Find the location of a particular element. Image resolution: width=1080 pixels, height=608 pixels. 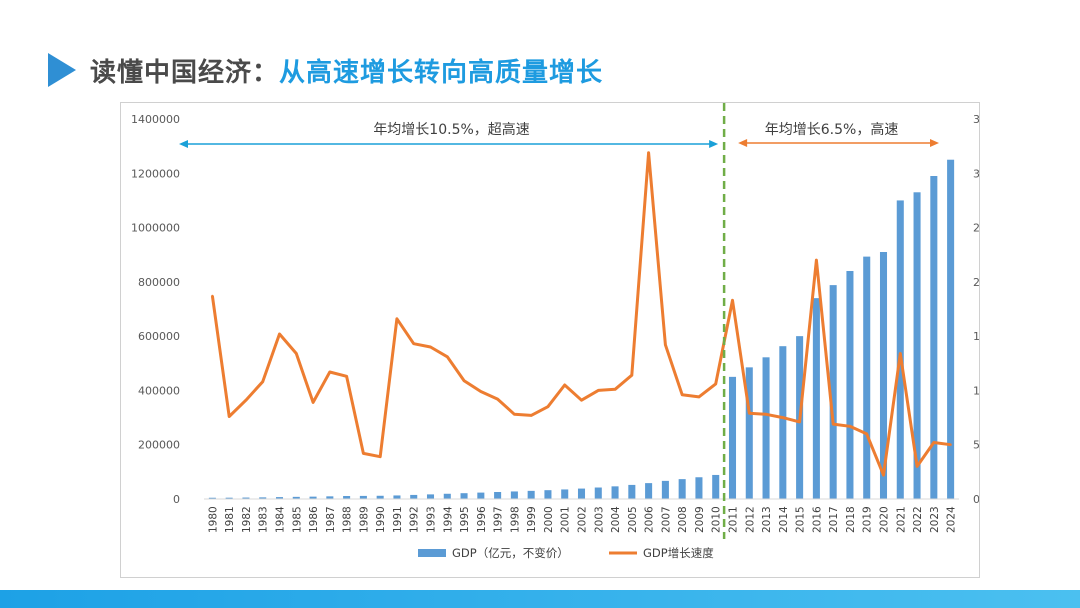

title-triangle-icon is located at coordinates (62, 70).